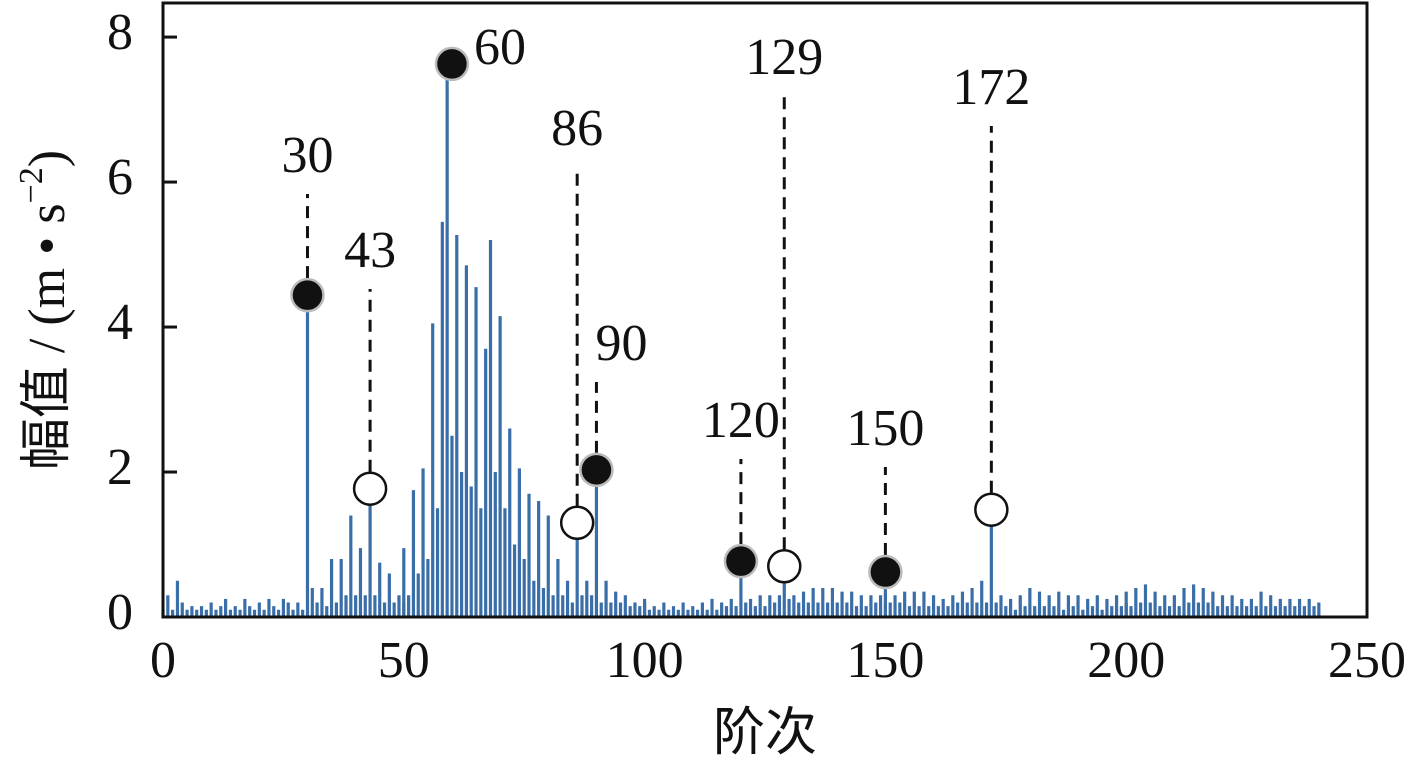 This screenshot has width=1421, height=769. What do you see at coordinates (1126, 660) in the screenshot?
I see `x-tick-label: 200` at bounding box center [1126, 660].